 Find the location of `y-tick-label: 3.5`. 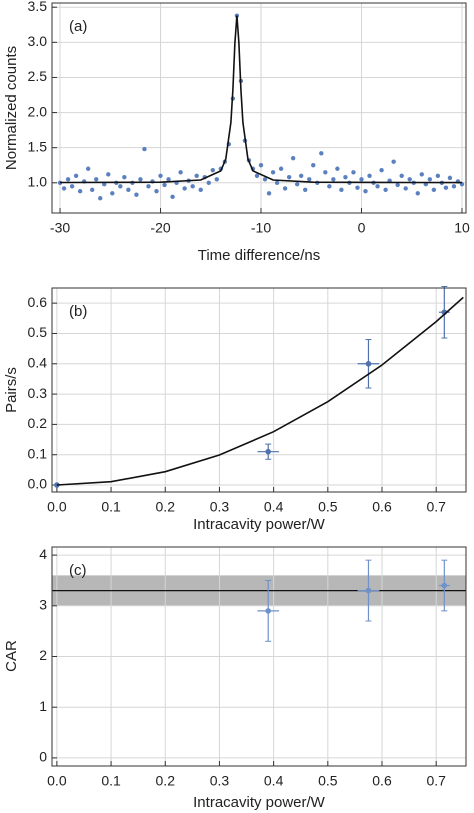

y-tick-label: 3.5 is located at coordinates (38, 7).